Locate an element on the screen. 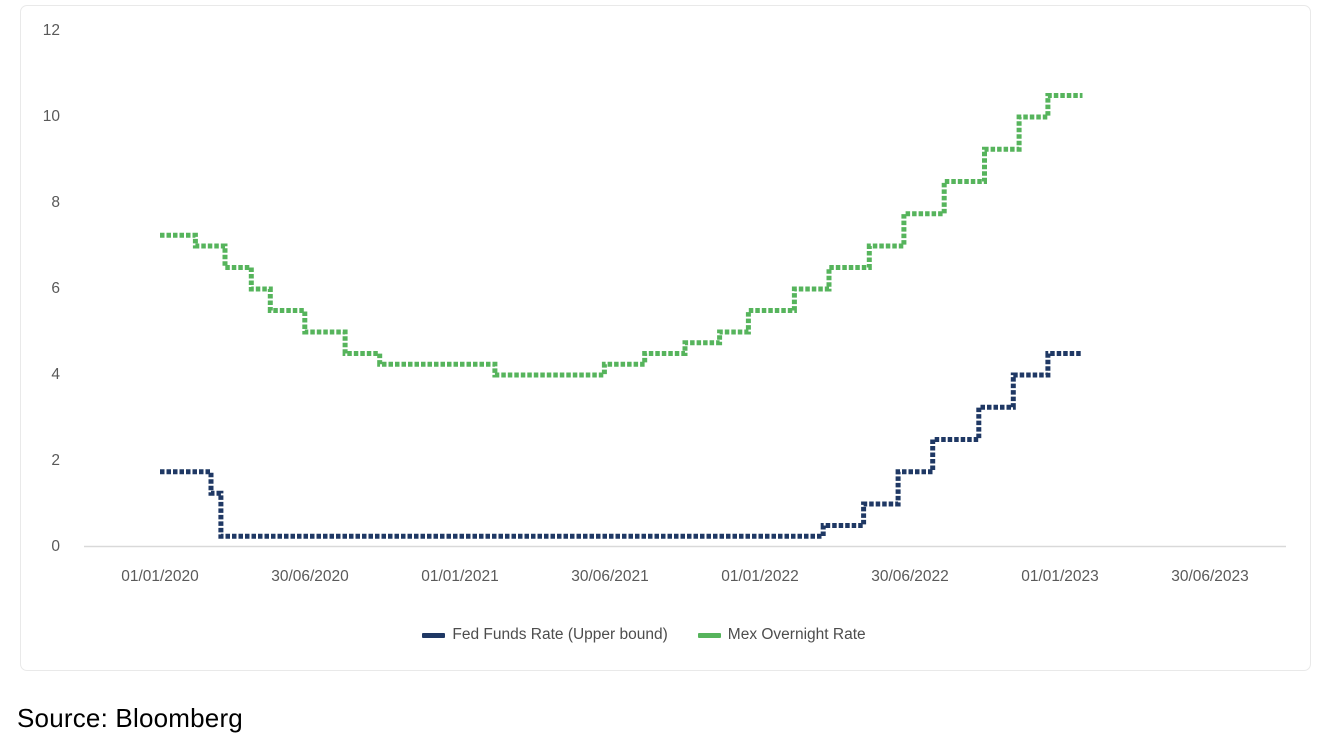 The width and height of the screenshot is (1338, 752). y-axis-tick-label: 2 is located at coordinates (55, 460).